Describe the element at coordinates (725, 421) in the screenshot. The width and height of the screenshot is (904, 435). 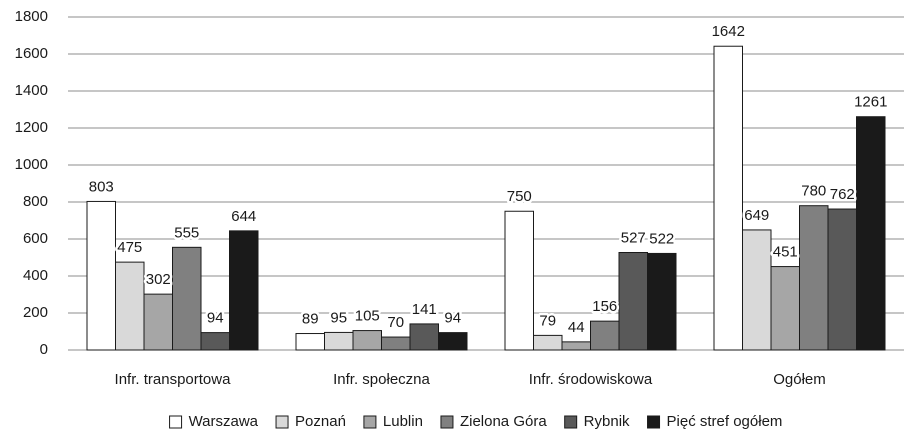
I see `legend-label: Pięć stref ogółem` at that location.